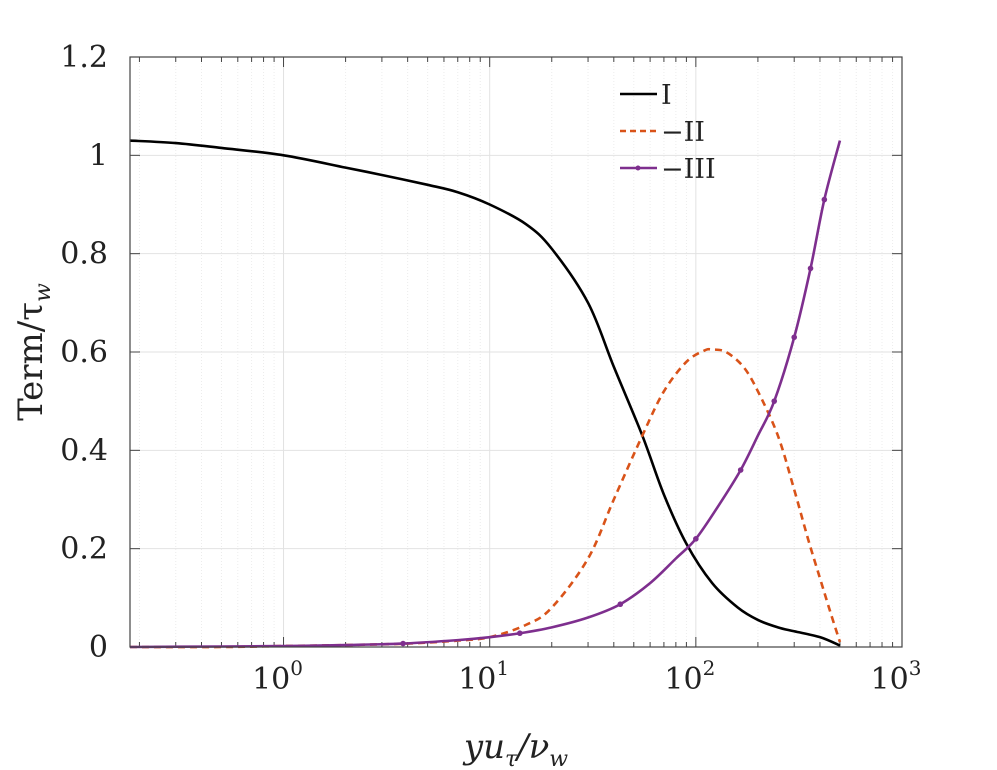 This screenshot has height=770, width=997. I want to click on y-axis-label-base: Term/τ, so click(31, 361).